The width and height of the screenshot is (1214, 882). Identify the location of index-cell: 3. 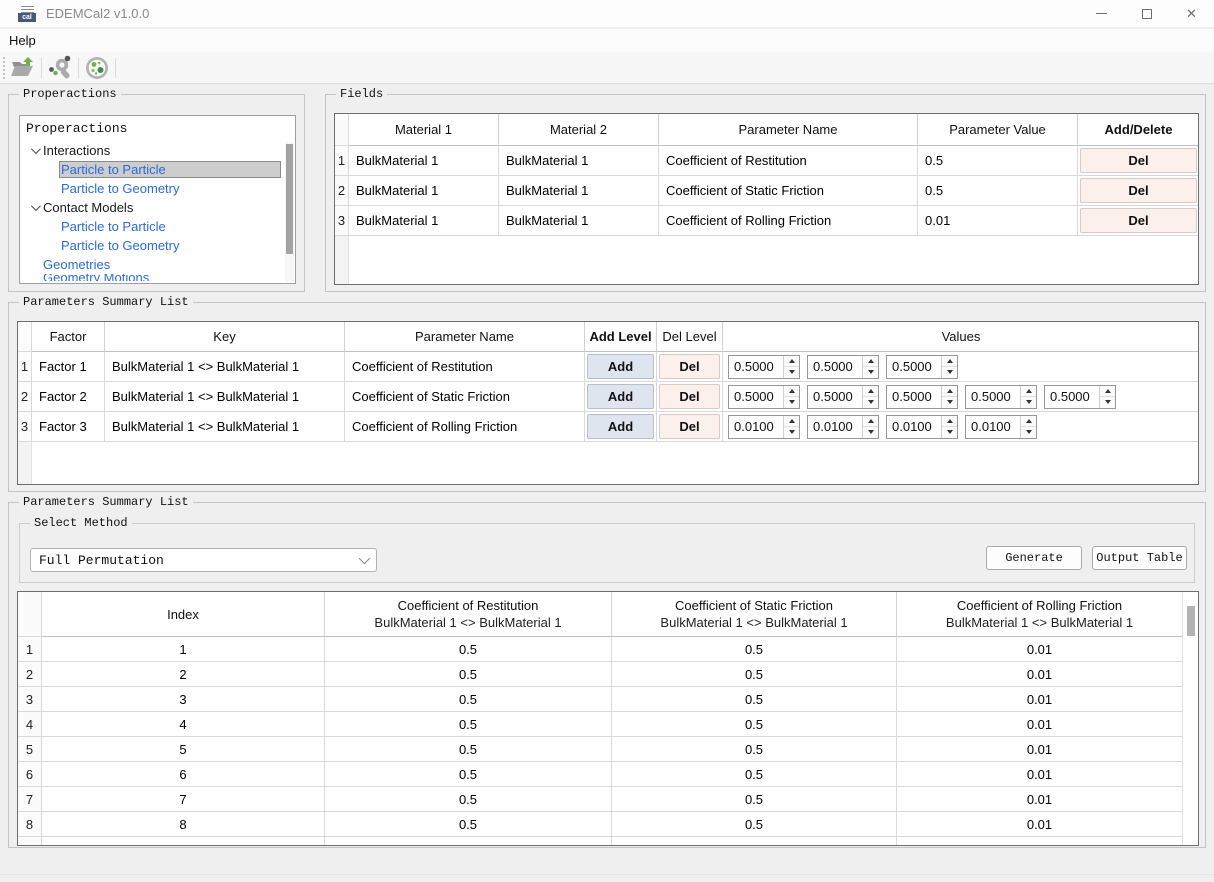
(183, 699).